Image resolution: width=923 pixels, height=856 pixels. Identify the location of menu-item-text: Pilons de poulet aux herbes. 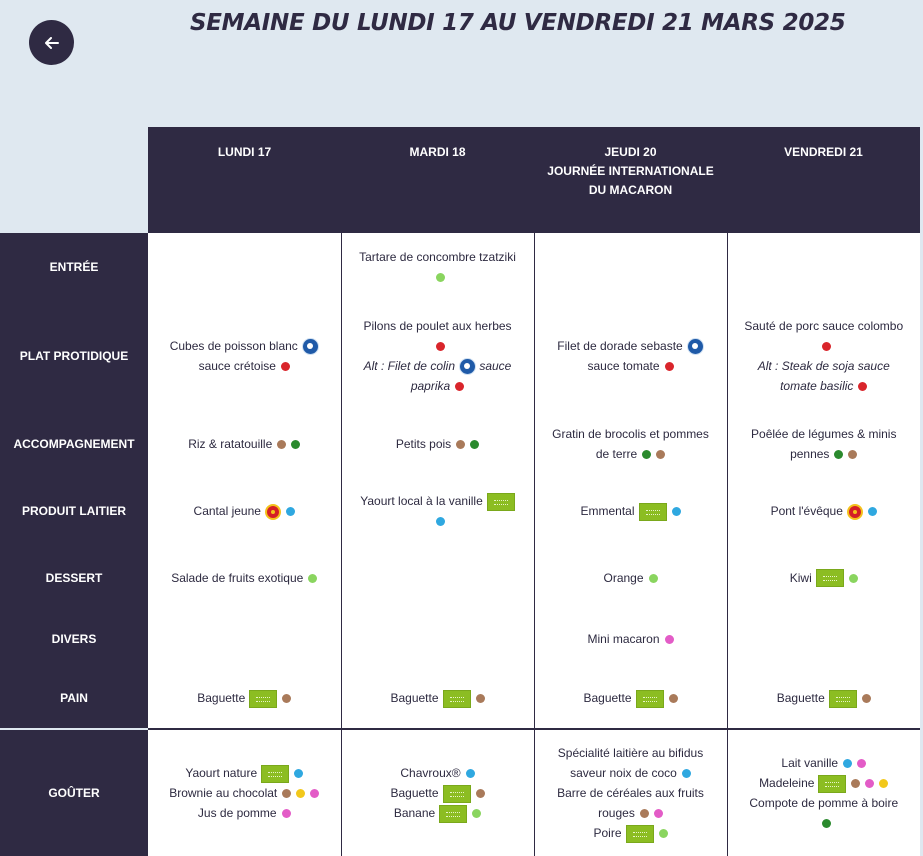
(437, 326).